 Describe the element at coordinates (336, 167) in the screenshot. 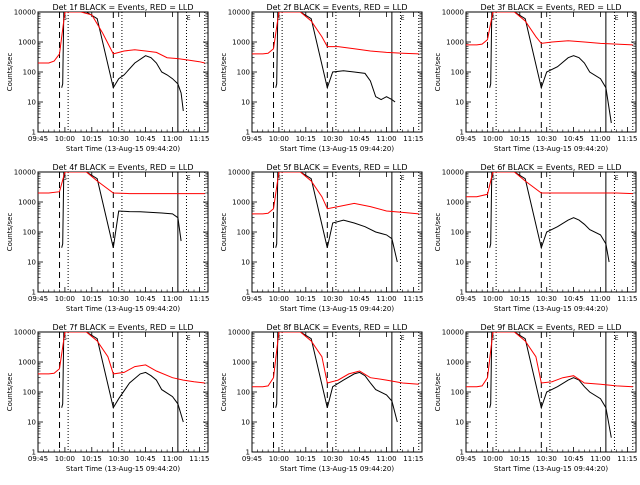

I see `panel-title: Det 5f BLACK = Events, RED = LLD` at that location.